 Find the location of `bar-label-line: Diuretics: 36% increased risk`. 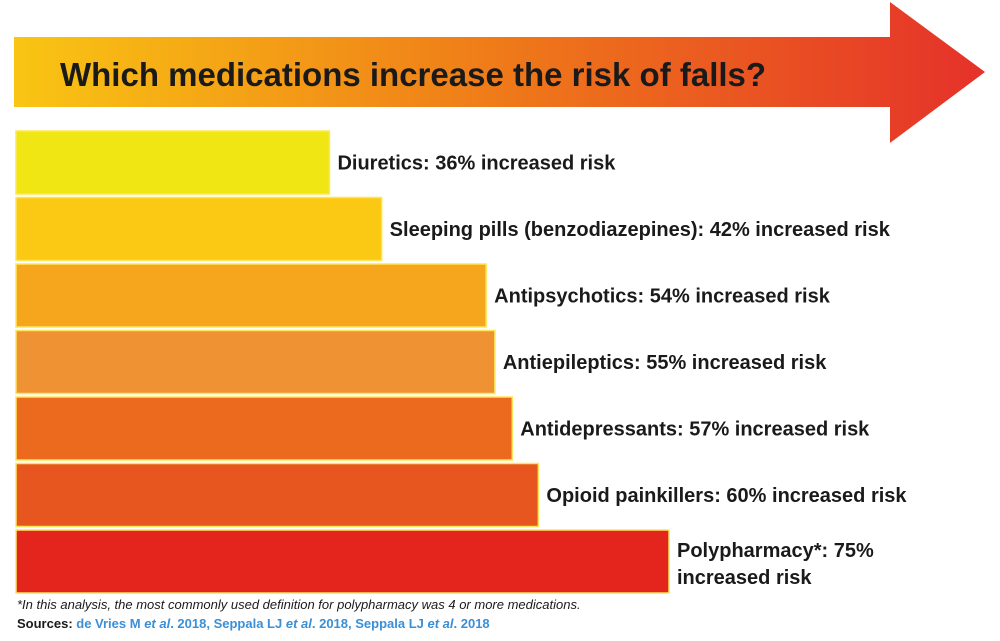

bar-label-line: Diuretics: 36% increased risk is located at coordinates (476, 164).